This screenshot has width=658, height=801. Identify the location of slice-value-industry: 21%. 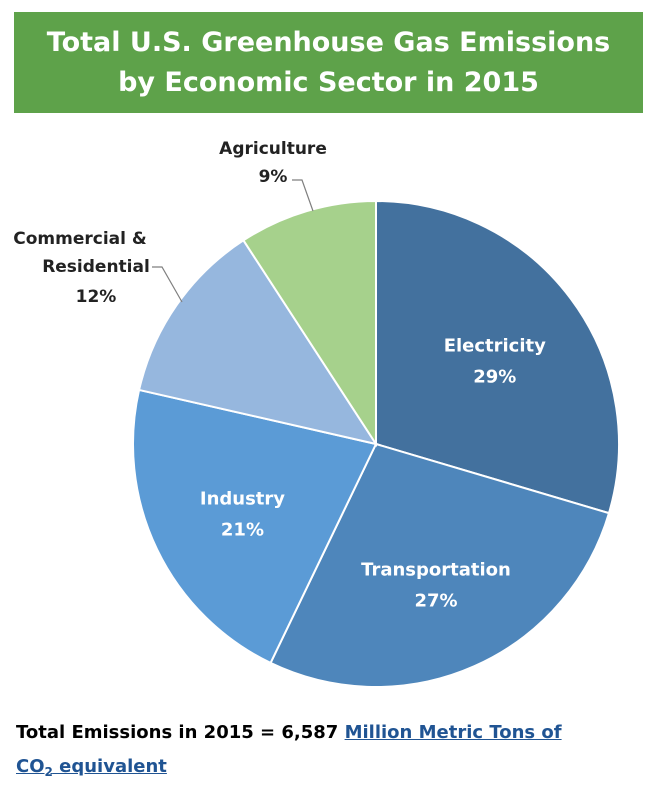
(242, 529).